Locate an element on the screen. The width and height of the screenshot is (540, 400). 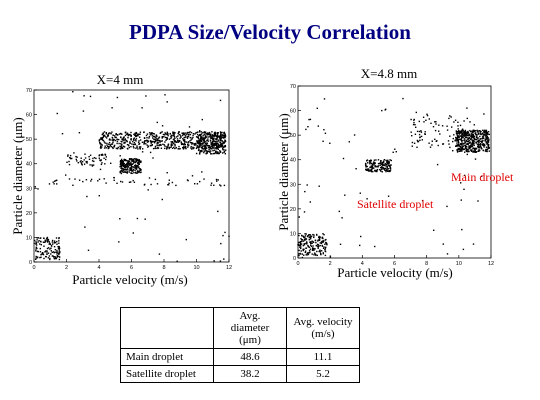
y-tick-label: 20 is located at coordinates (293, 210).